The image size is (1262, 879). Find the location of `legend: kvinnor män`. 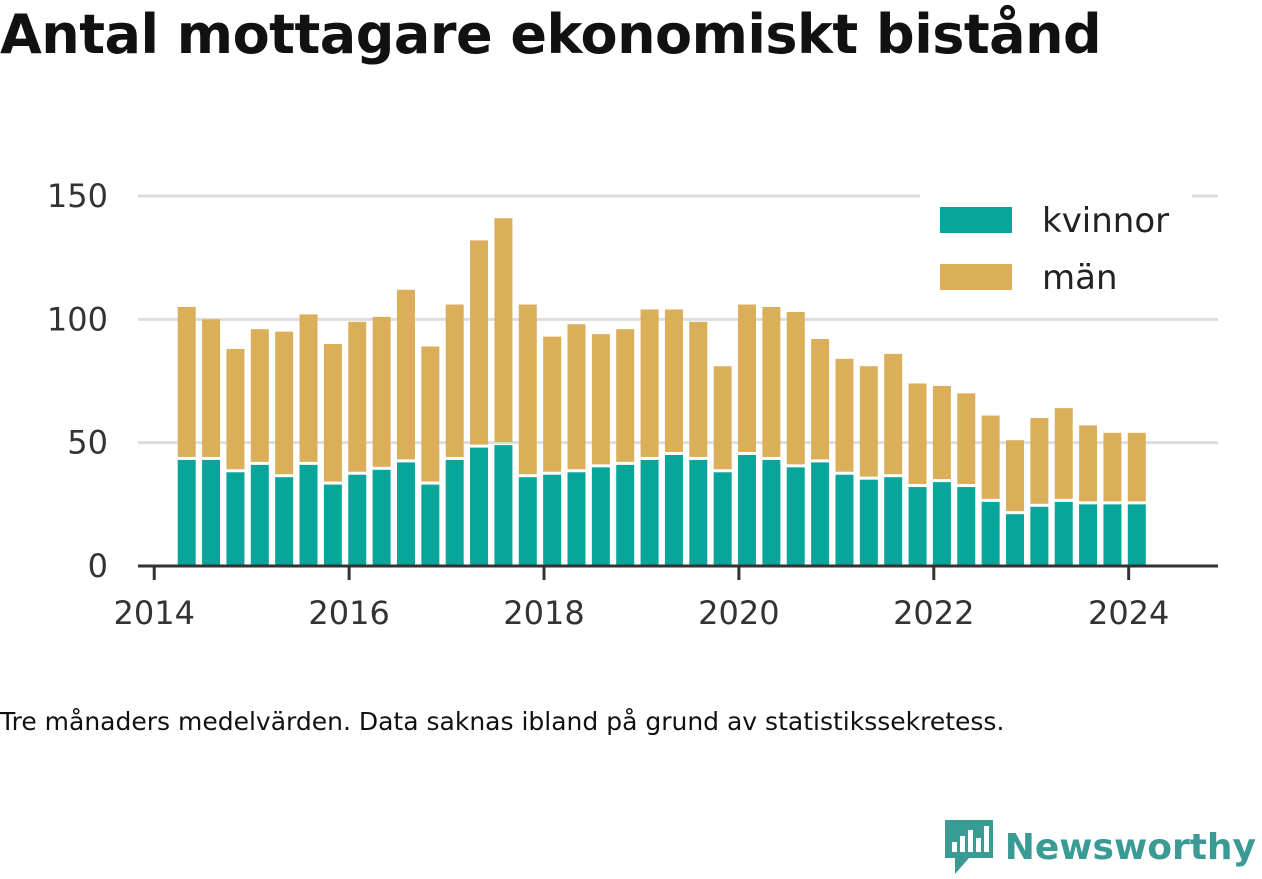

legend: kvinnor män is located at coordinates (1056, 251).